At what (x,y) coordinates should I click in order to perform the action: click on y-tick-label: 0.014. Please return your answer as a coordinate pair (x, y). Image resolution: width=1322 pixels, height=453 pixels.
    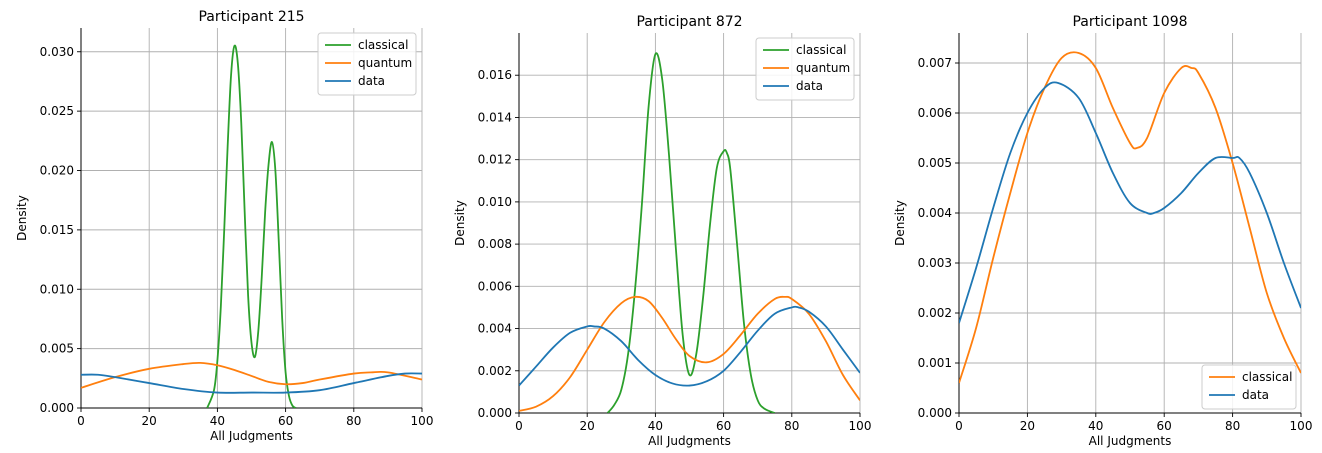
    Looking at the image, I should click on (495, 117).